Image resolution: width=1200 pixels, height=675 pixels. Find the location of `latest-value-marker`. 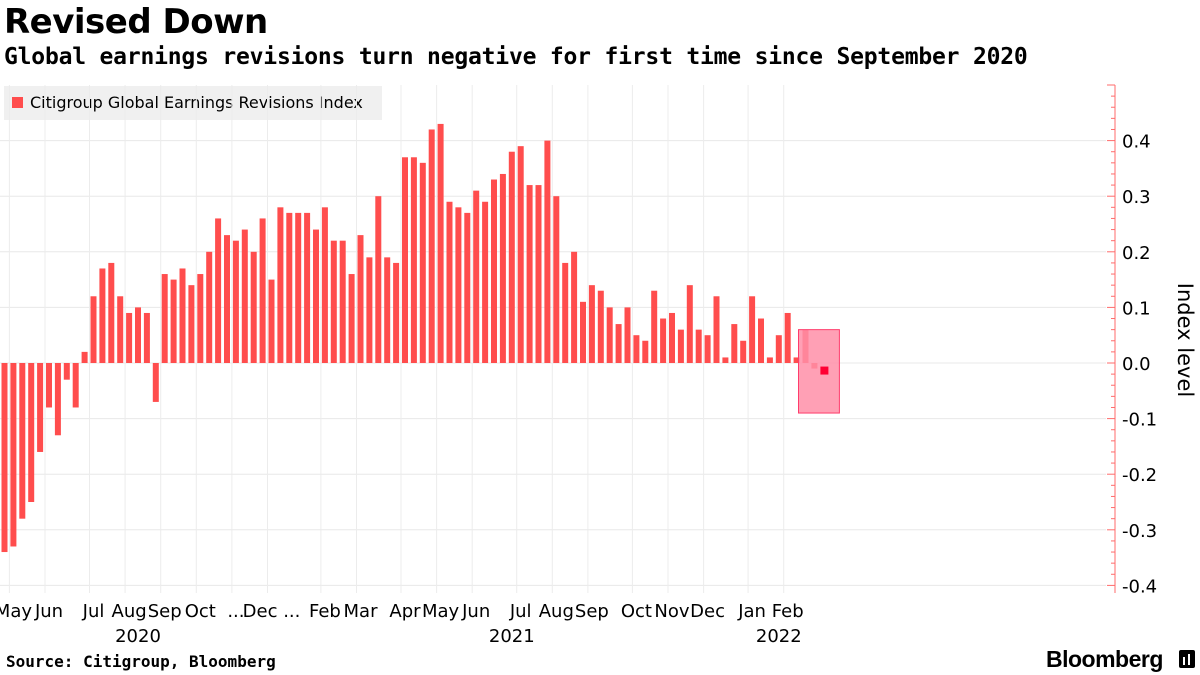

latest-value-marker is located at coordinates (824, 370).